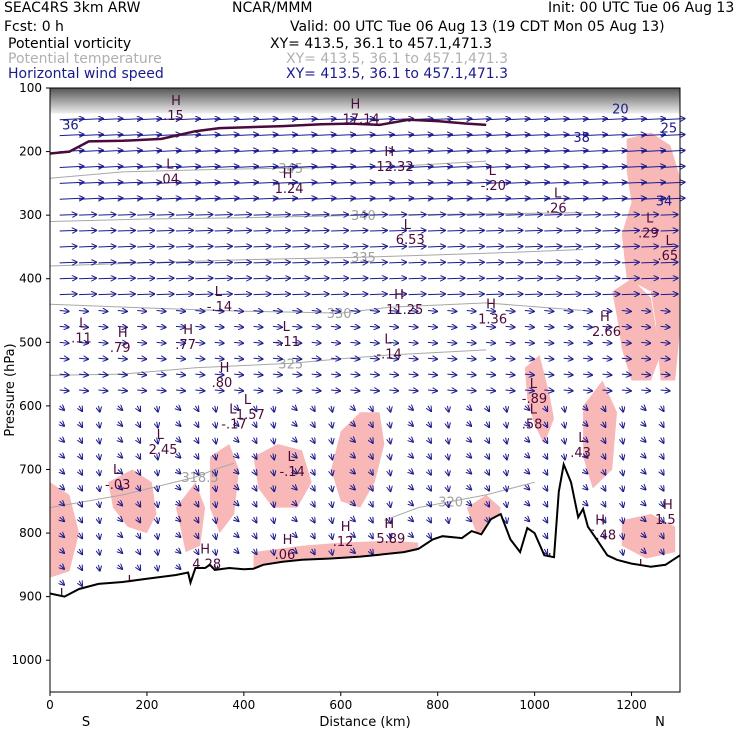  Describe the element at coordinates (146, 705) in the screenshot. I see `x-tick-label: 200` at that location.